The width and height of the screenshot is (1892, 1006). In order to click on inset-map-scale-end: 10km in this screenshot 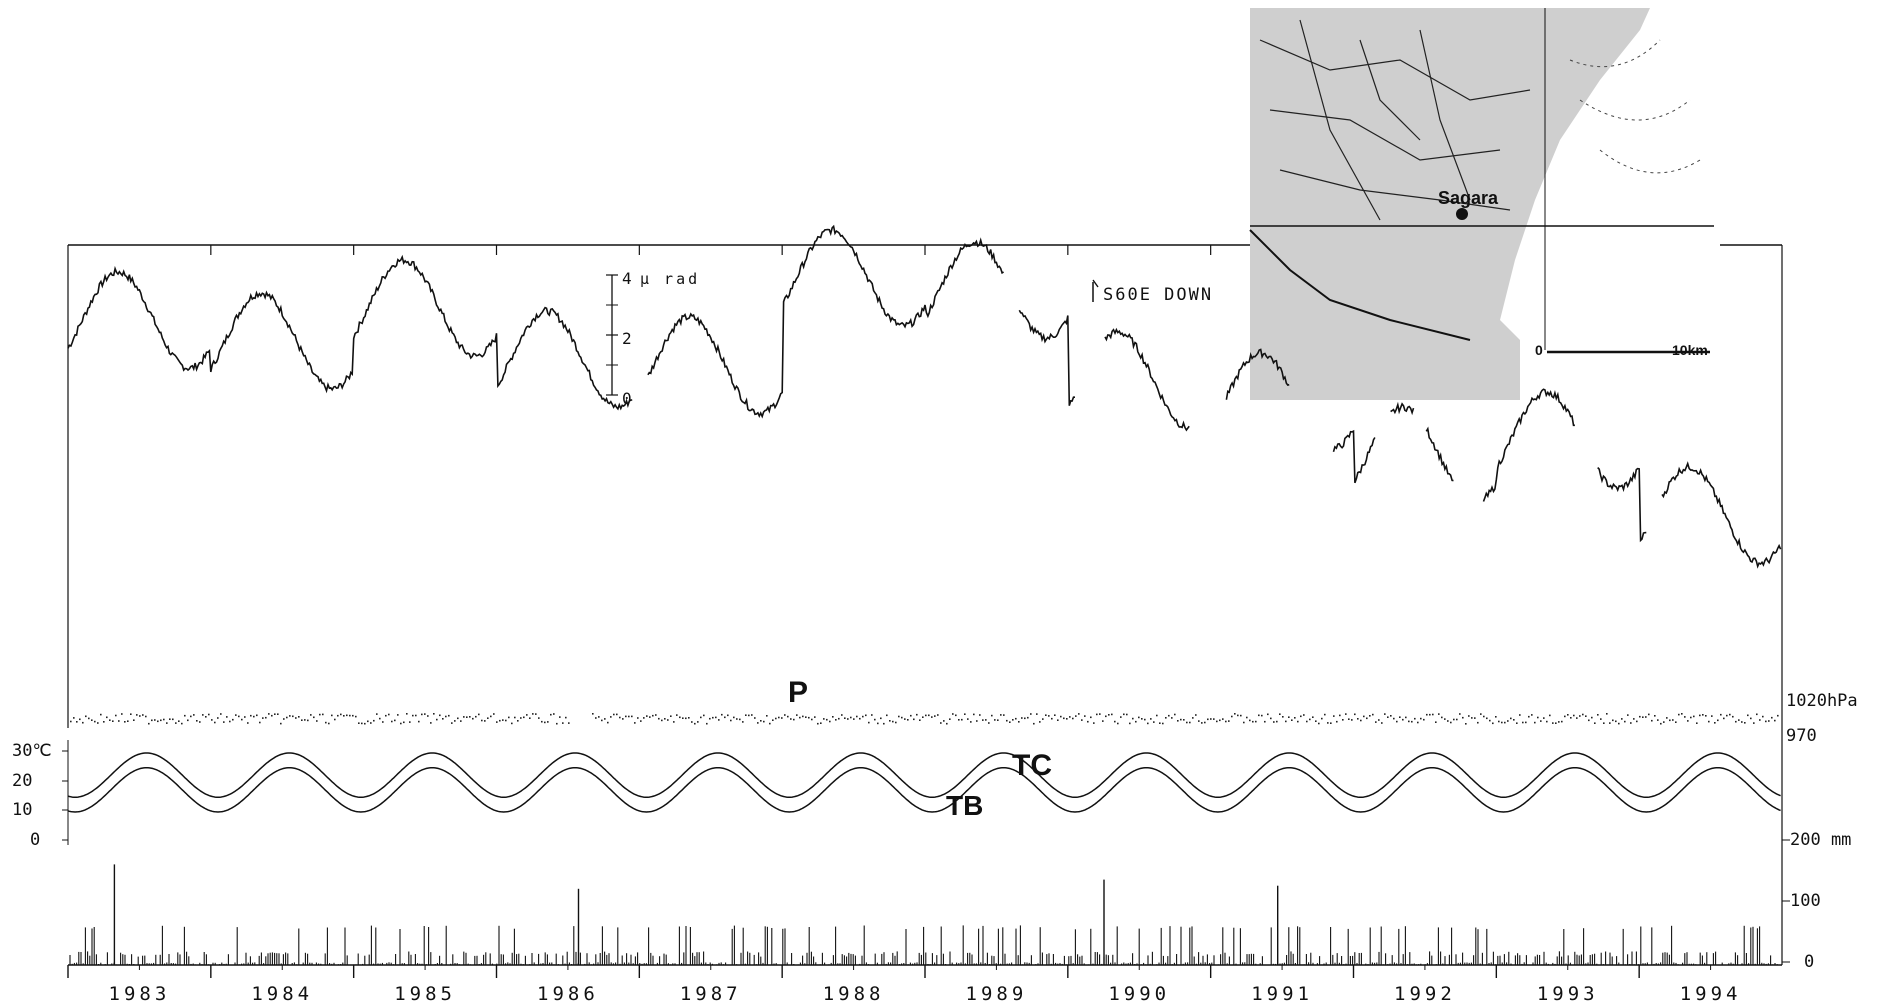, I will do `click(1690, 350)`.